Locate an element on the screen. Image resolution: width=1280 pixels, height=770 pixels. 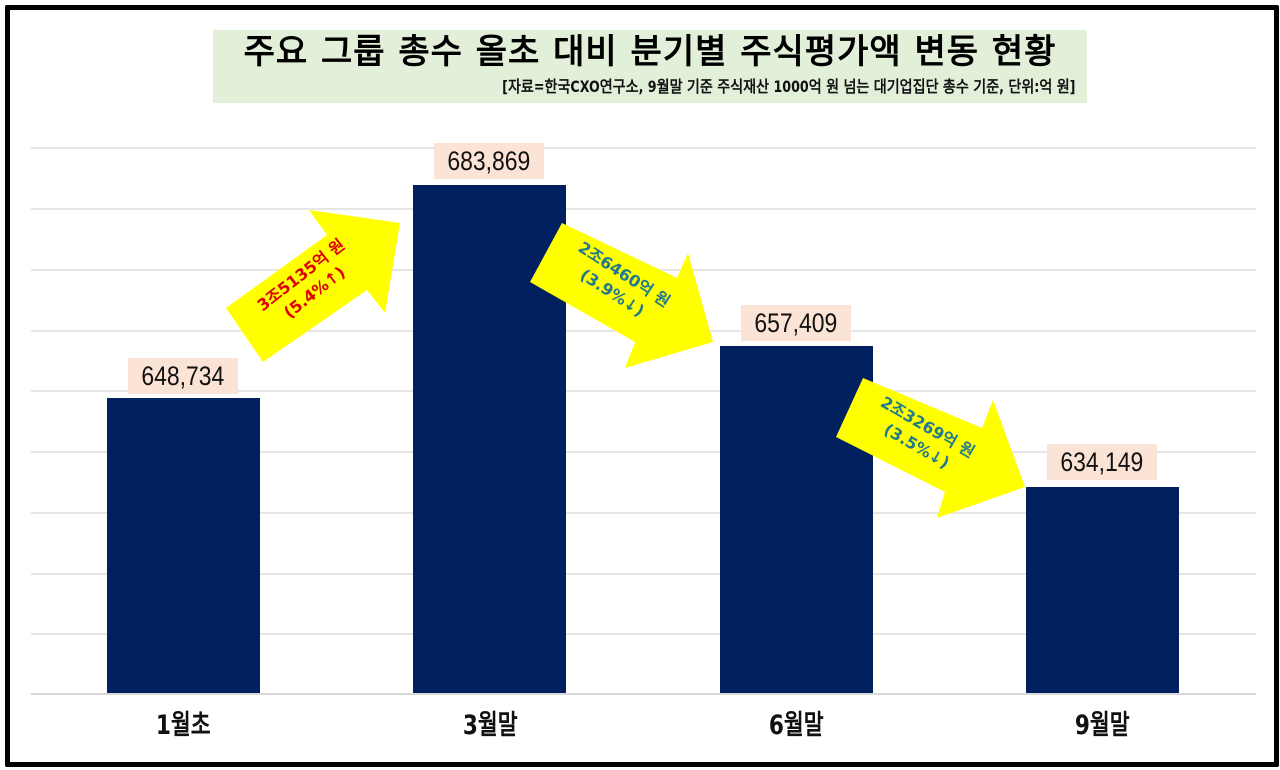
value-label: 648,734 is located at coordinates (183, 376).